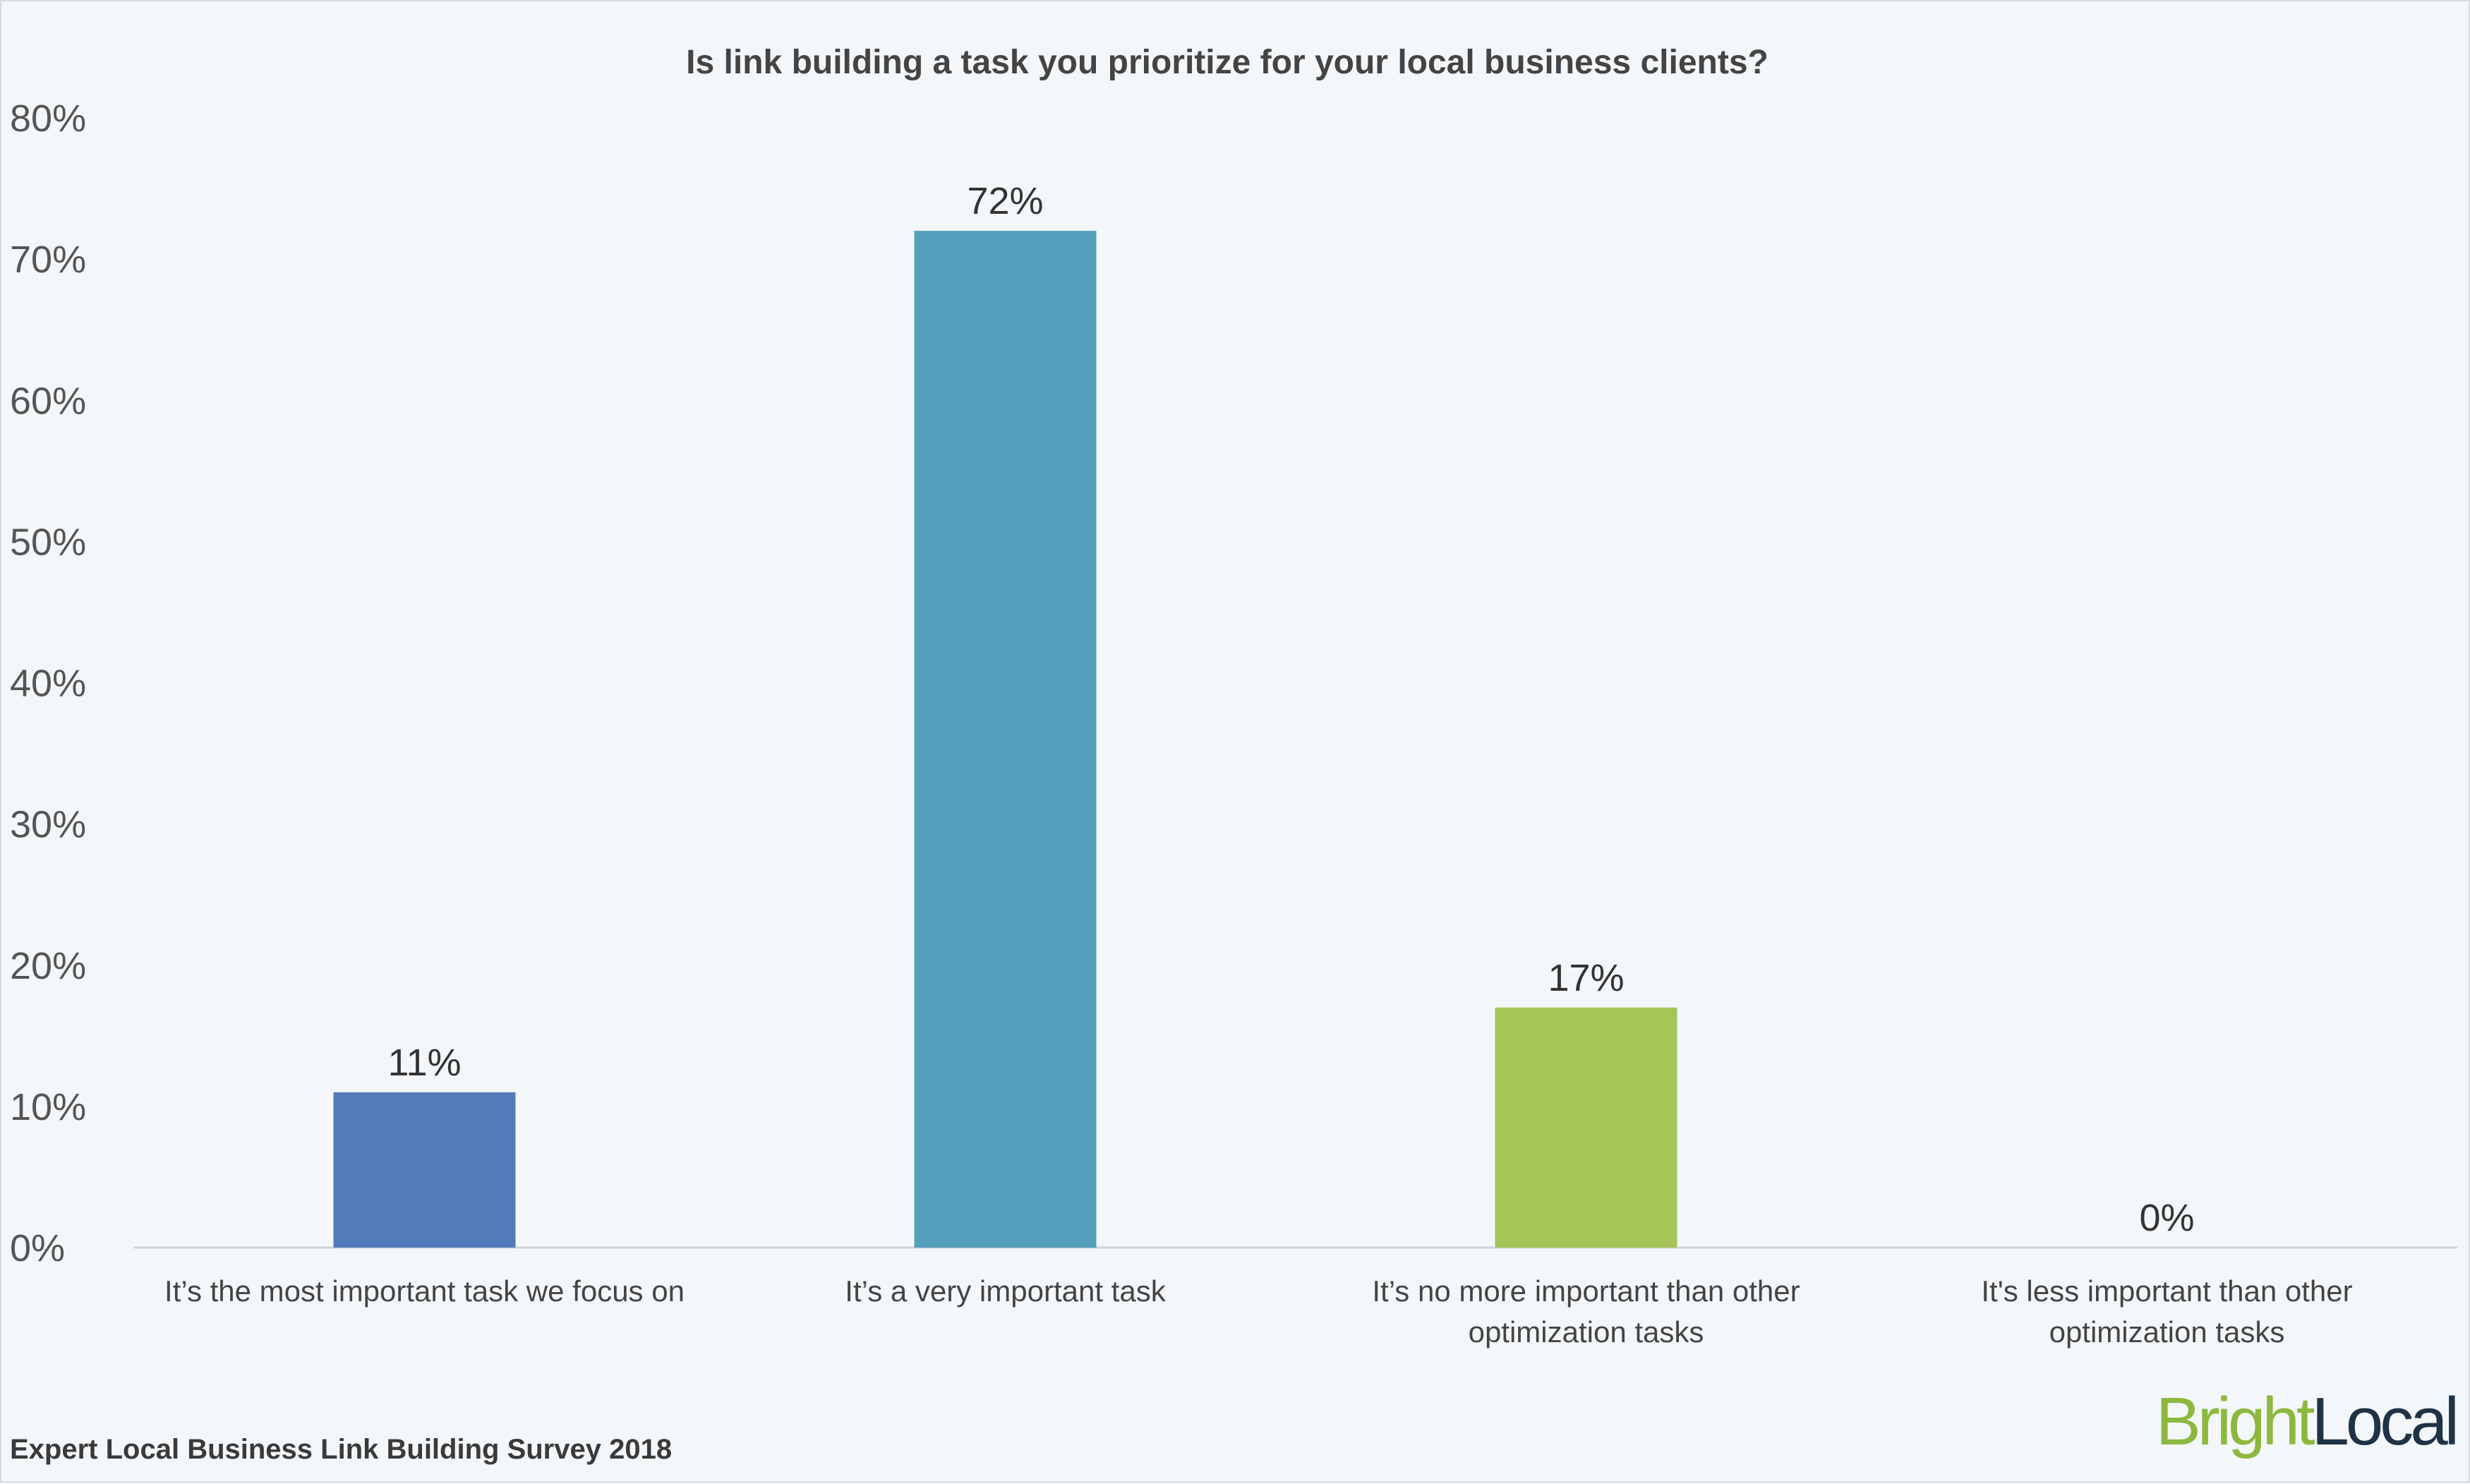 The width and height of the screenshot is (2470, 1484). What do you see at coordinates (37, 1248) in the screenshot?
I see `y-tick-label: 0%` at bounding box center [37, 1248].